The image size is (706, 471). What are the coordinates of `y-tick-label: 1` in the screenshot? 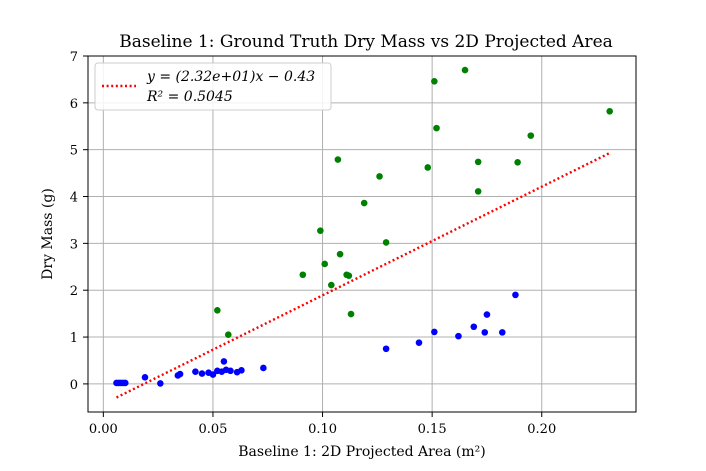 It's located at (74, 338).